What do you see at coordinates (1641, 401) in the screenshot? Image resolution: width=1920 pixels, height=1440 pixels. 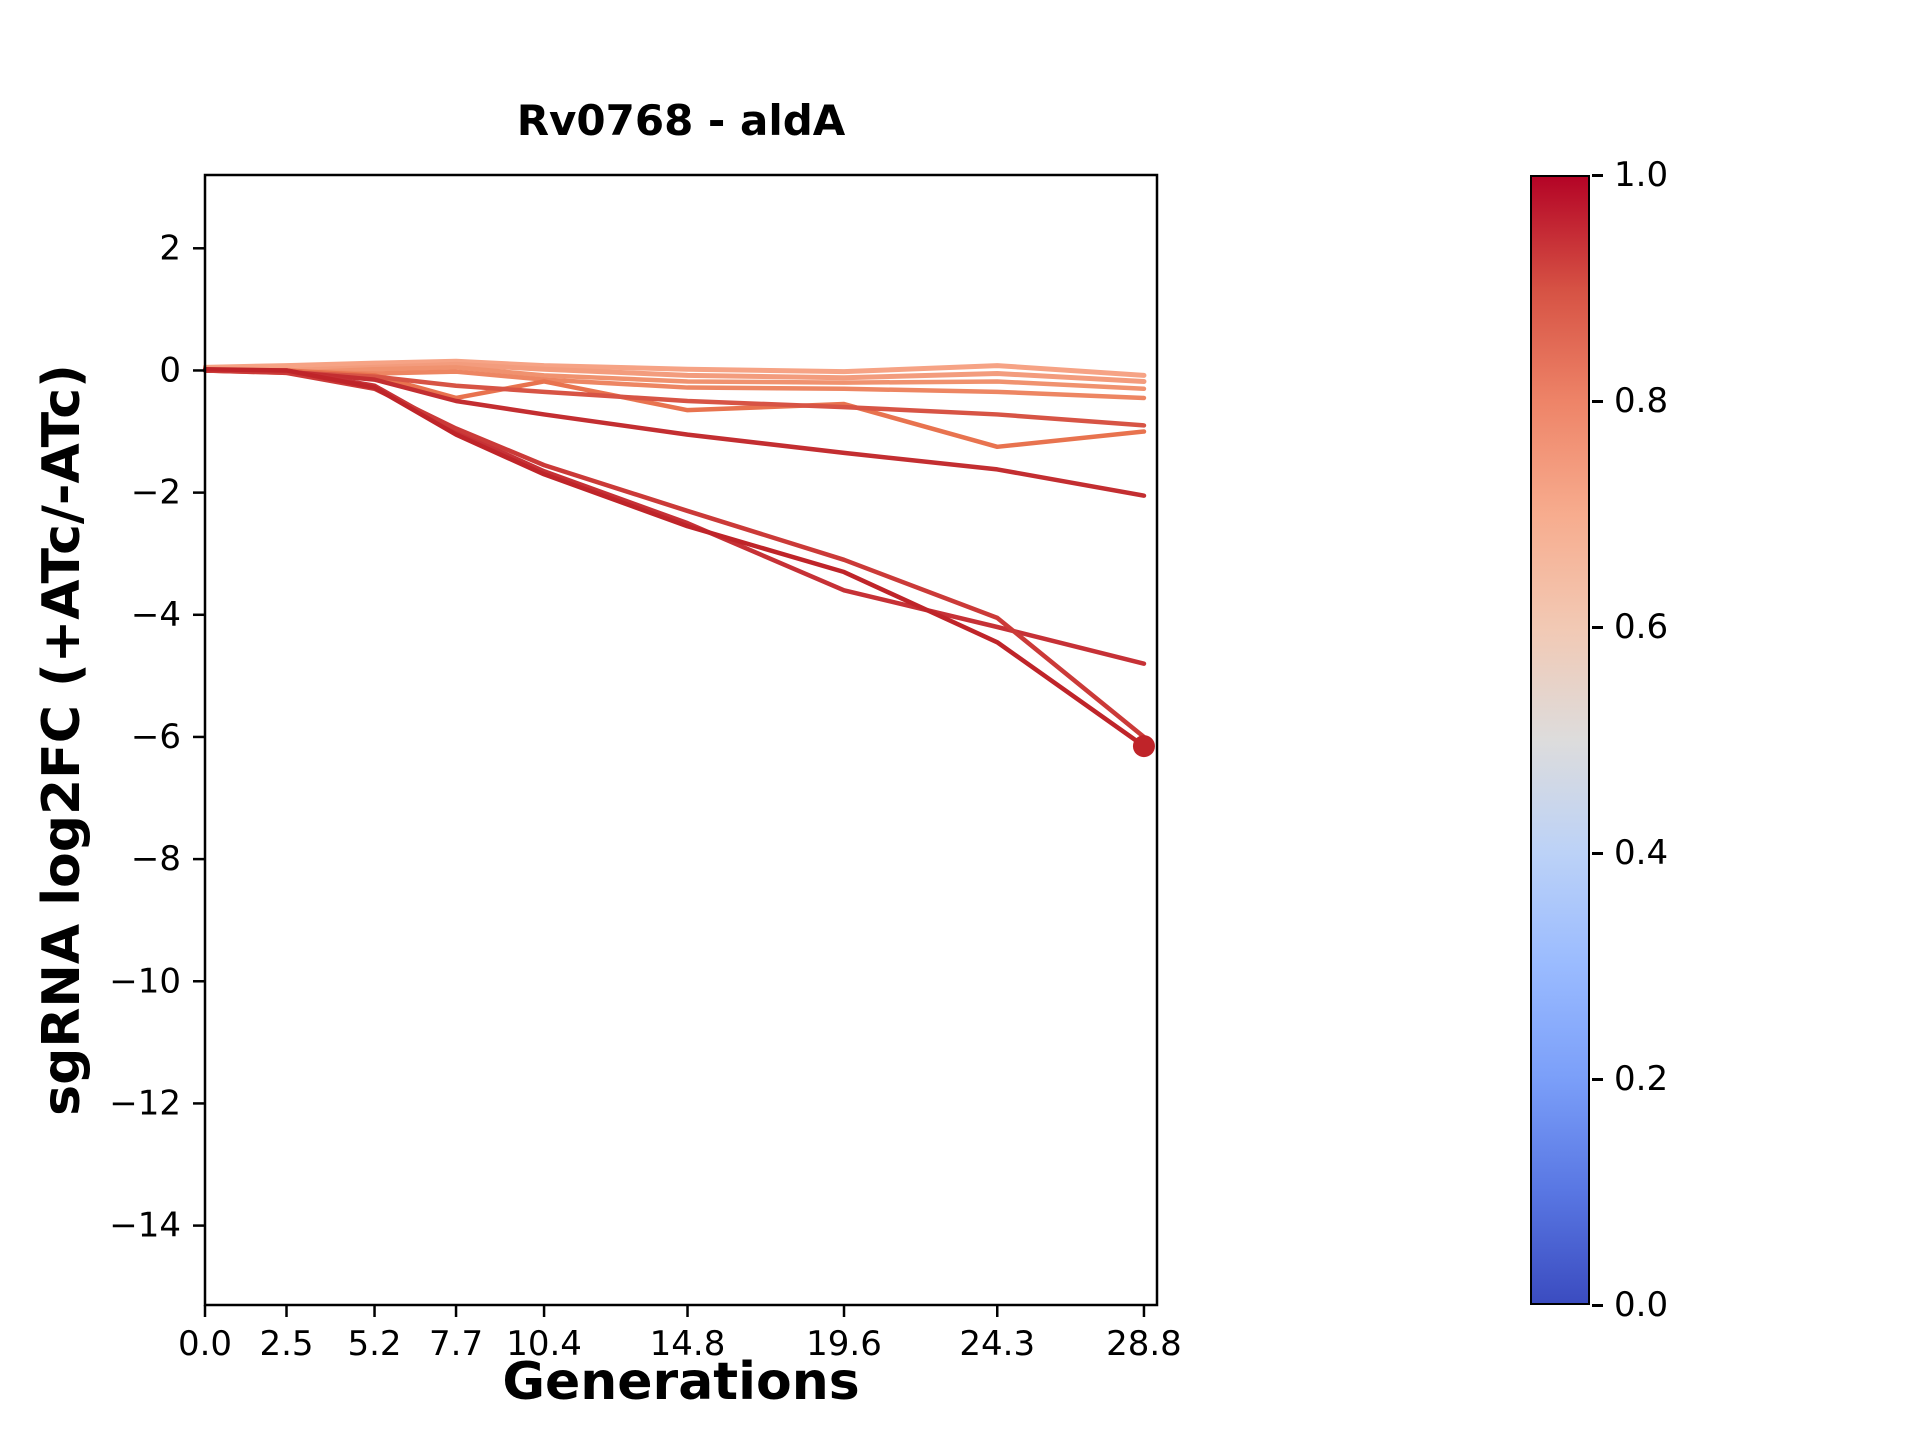 I see `colorbar-tick-label: 0.8` at bounding box center [1641, 401].